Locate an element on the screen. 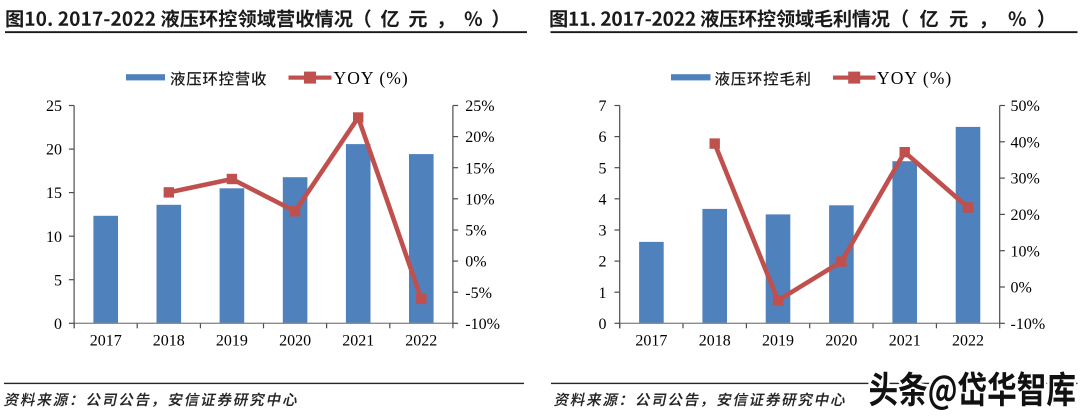 This screenshot has height=417, width=1080. svg-text: 15% is located at coordinates (479, 168).